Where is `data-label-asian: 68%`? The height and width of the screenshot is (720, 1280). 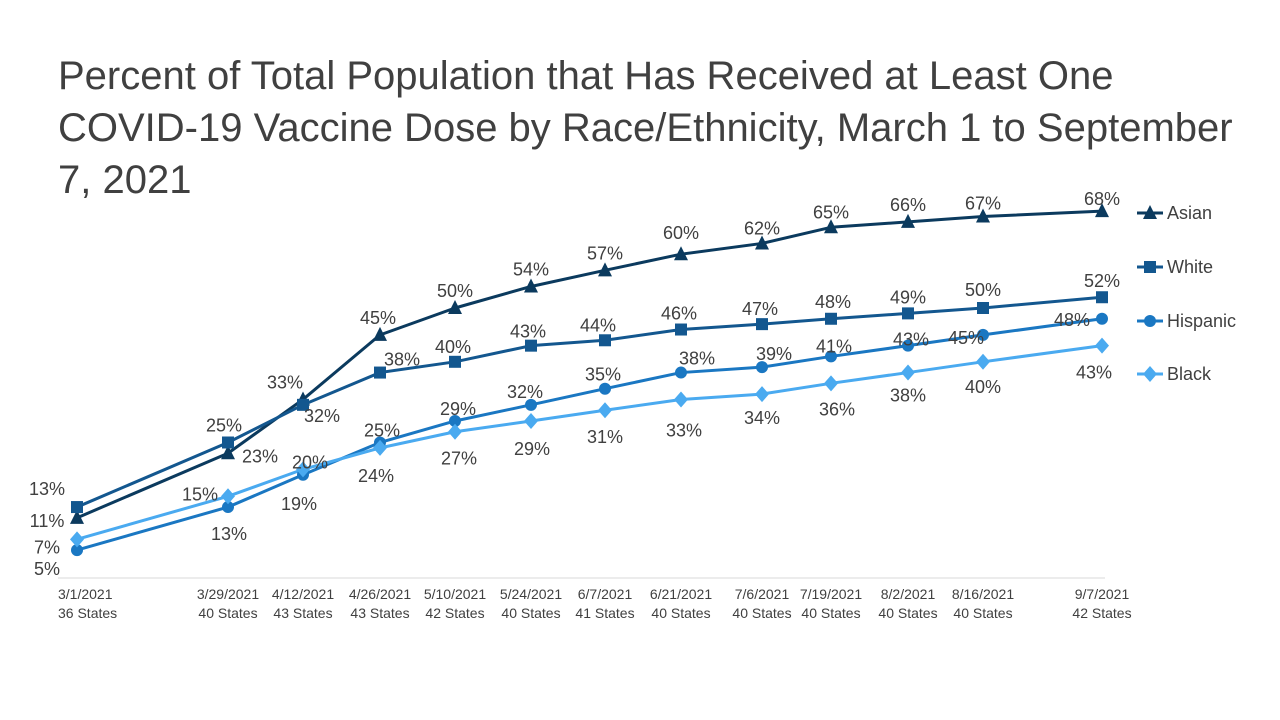
data-label-asian: 68% is located at coordinates (1102, 199).